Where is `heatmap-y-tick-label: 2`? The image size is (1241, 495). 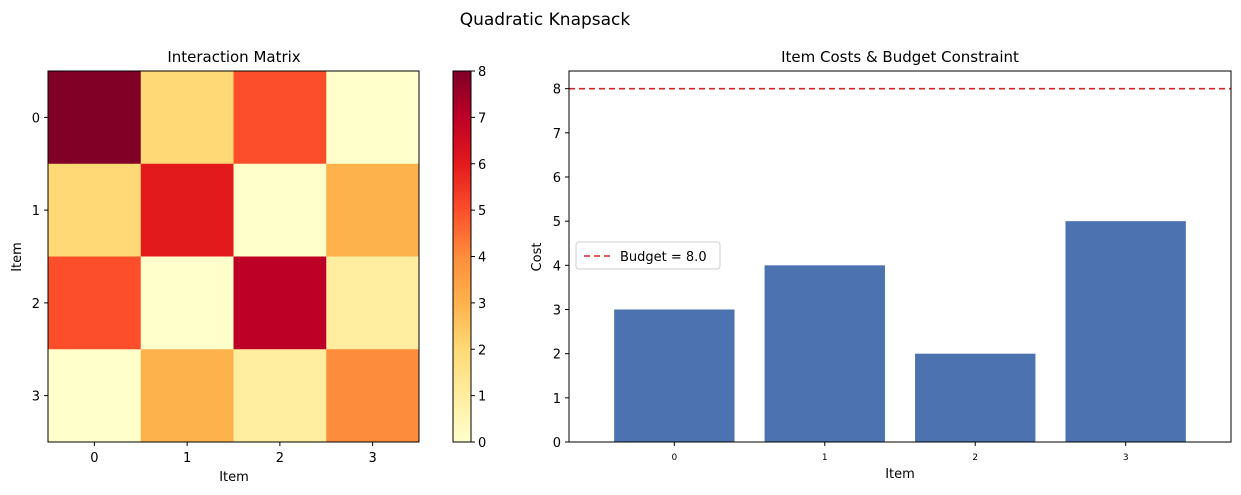
heatmap-y-tick-label: 2 is located at coordinates (36, 304).